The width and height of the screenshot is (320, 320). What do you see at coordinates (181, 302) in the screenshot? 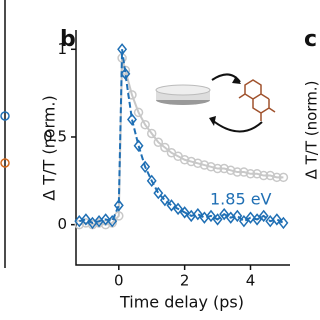
I see `x-axis-label: Time delay (ps)` at bounding box center [181, 302].